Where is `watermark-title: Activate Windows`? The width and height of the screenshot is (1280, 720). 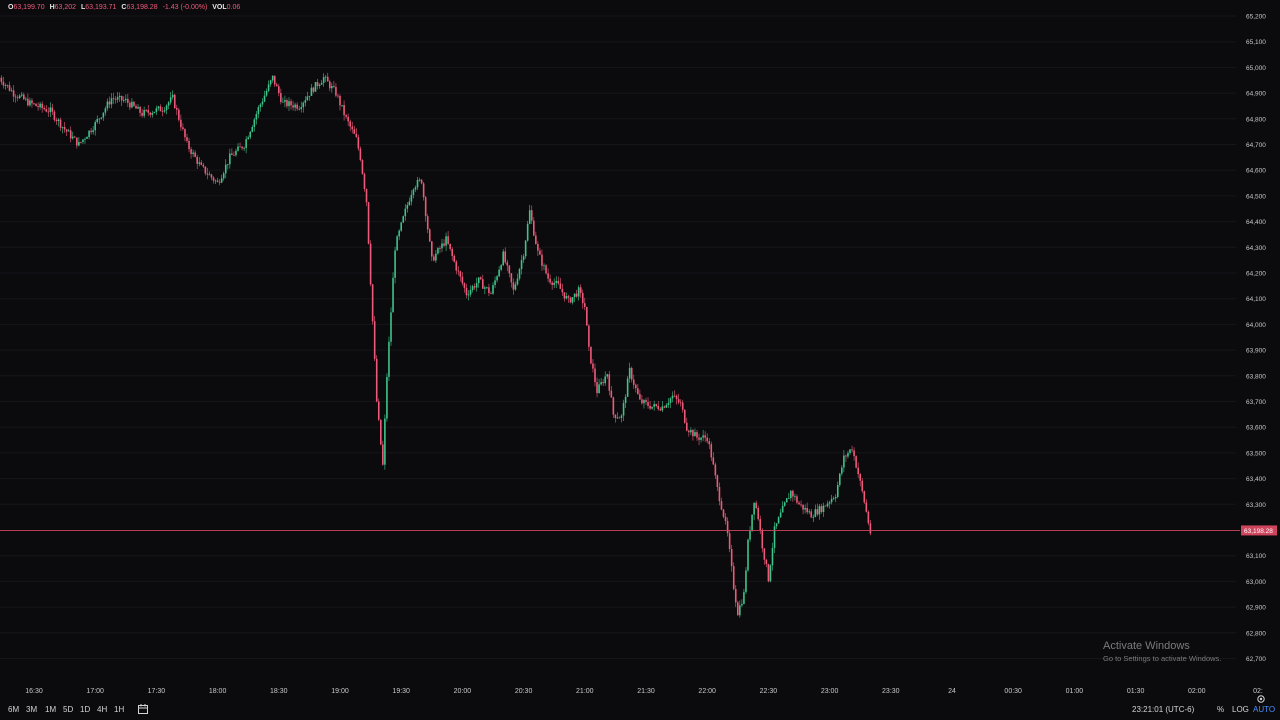 watermark-title: Activate Windows is located at coordinates (1146, 646).